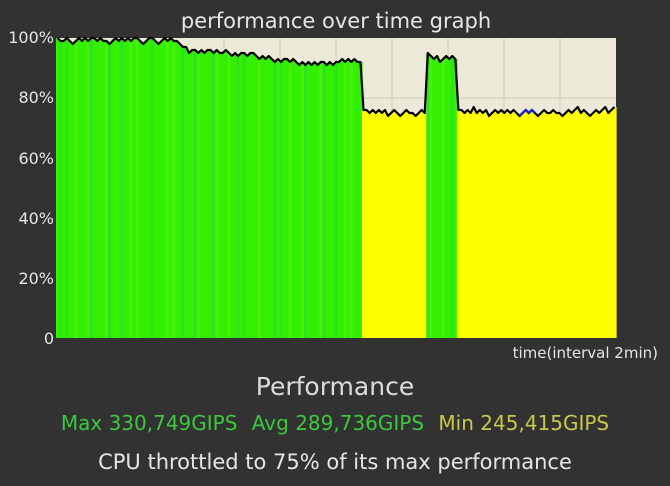 This screenshot has width=670, height=486. I want to click on max-stat: Max 330,749GIPS, so click(149, 423).